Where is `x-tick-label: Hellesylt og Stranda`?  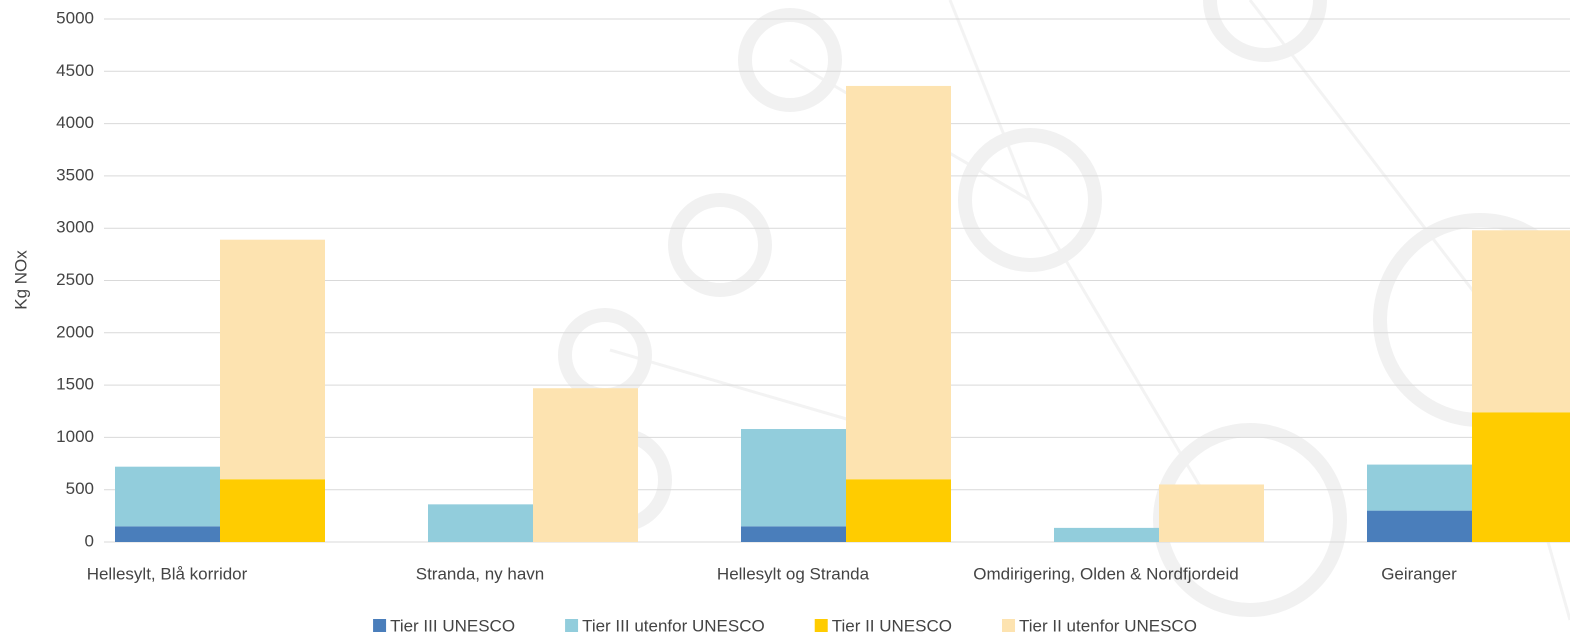 x-tick-label: Hellesylt og Stranda is located at coordinates (793, 573).